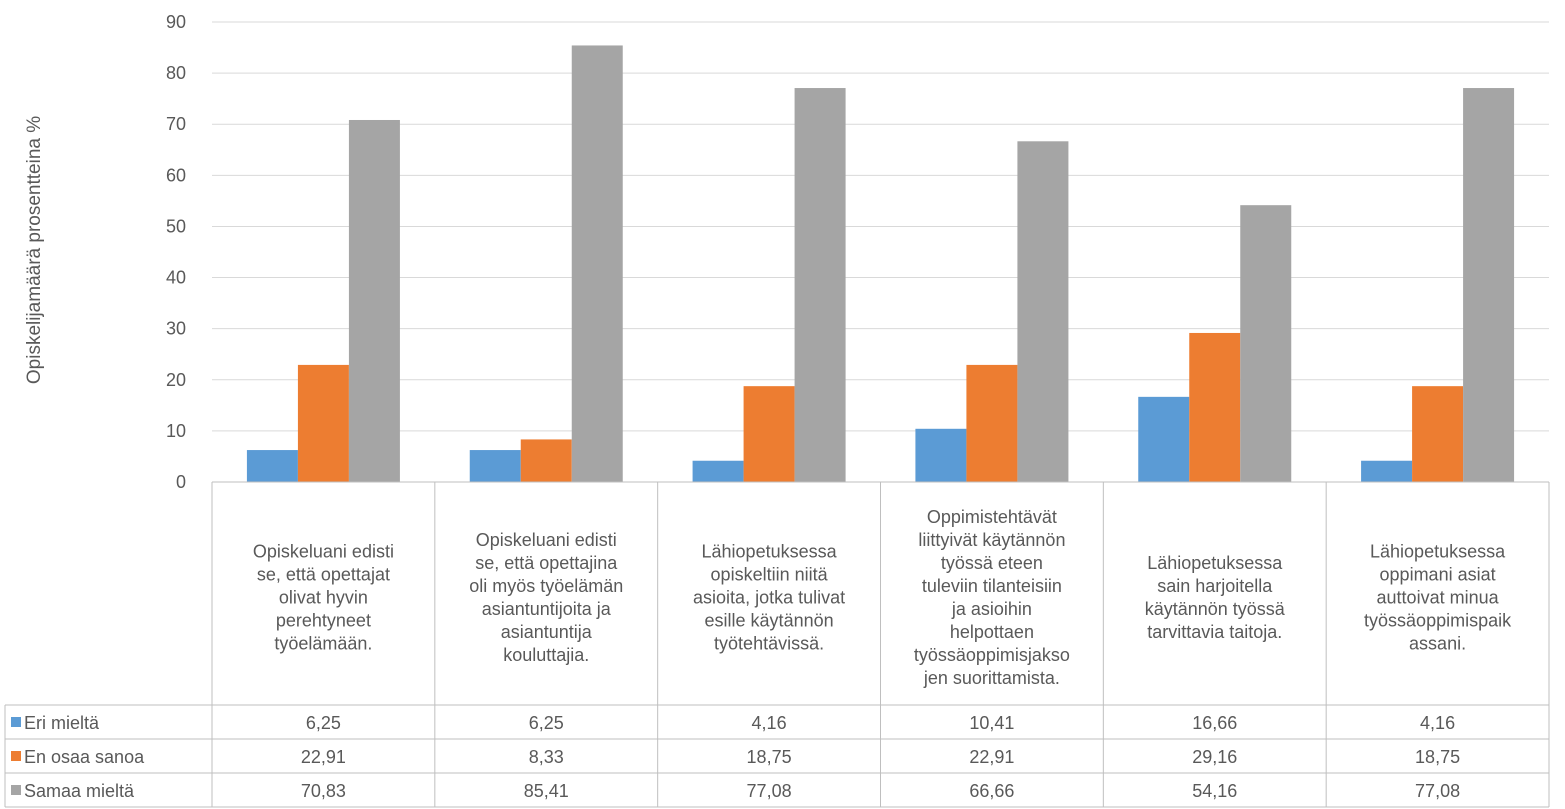  I want to click on category-label-line: työssäoppimispaik, so click(1438, 621).